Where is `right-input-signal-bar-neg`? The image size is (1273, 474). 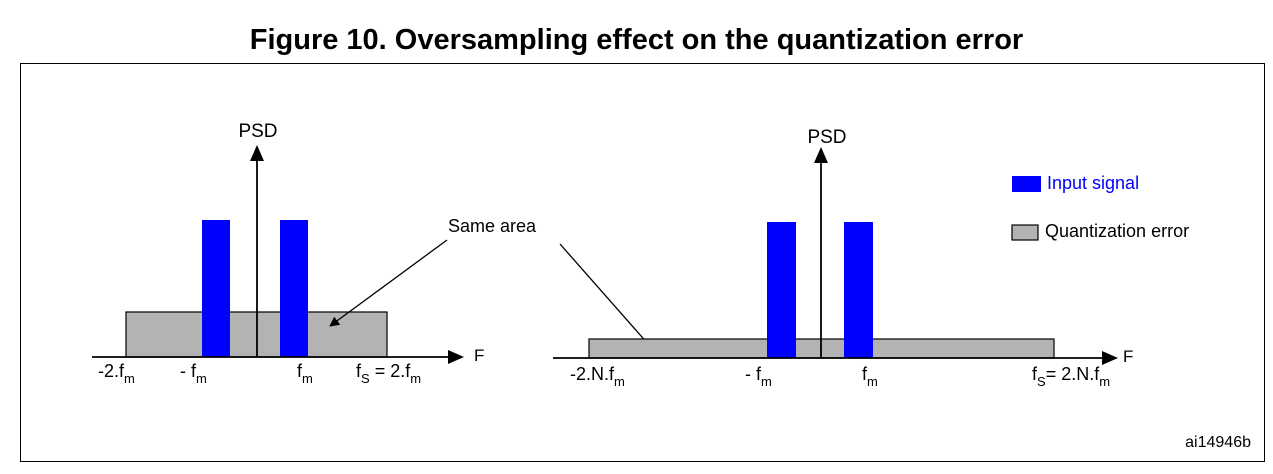 right-input-signal-bar-neg is located at coordinates (781, 290).